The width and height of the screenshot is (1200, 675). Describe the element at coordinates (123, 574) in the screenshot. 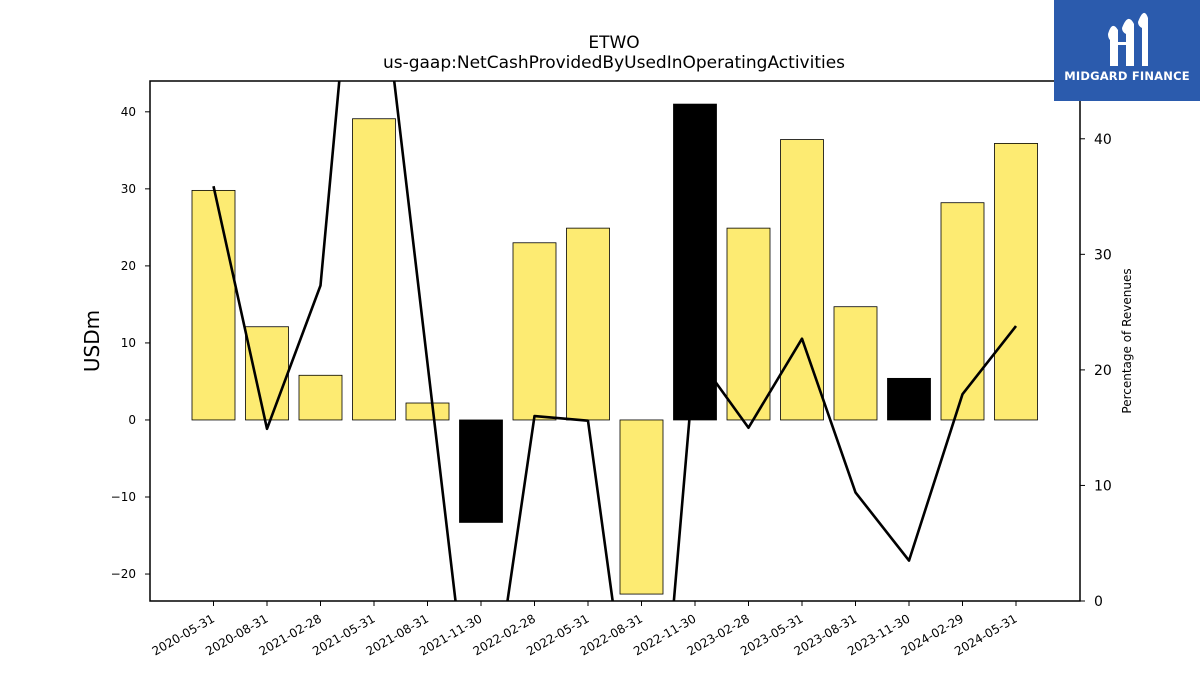

I see `y-tick-label: −20` at that location.